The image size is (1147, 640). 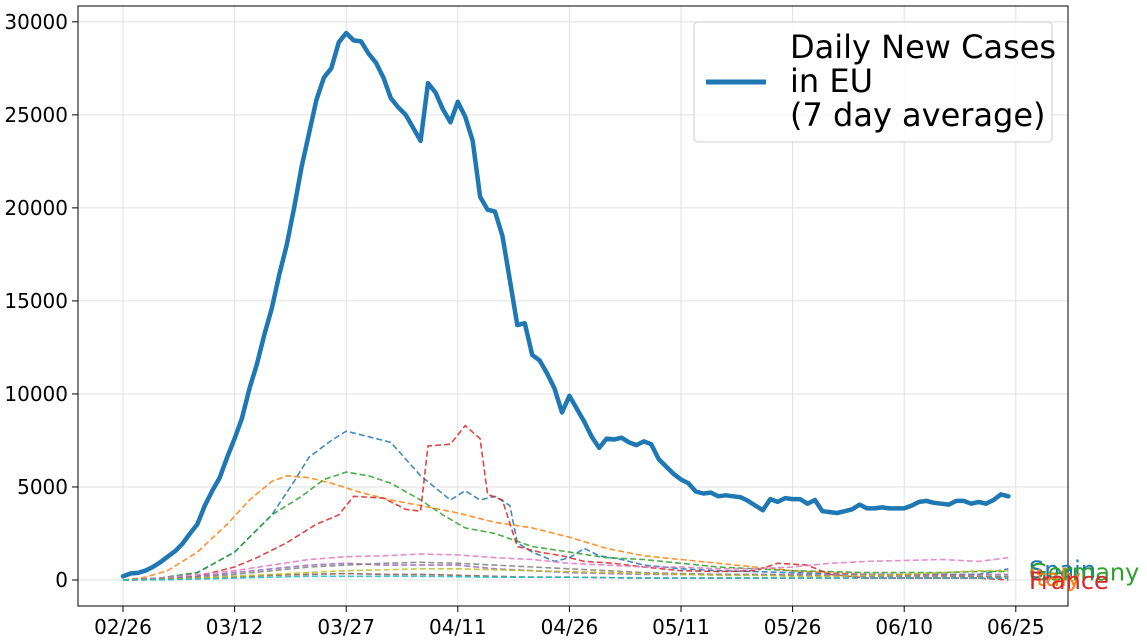 I want to click on y-axis: 0 5000 10000 15000 20000 25000 30000, so click(x=41, y=301).